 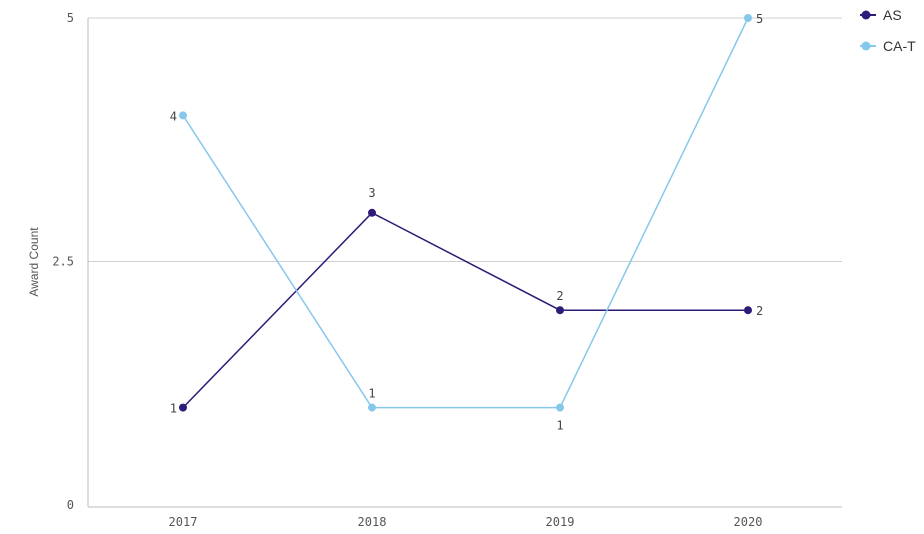 I want to click on legend-label: AS, so click(x=892, y=15).